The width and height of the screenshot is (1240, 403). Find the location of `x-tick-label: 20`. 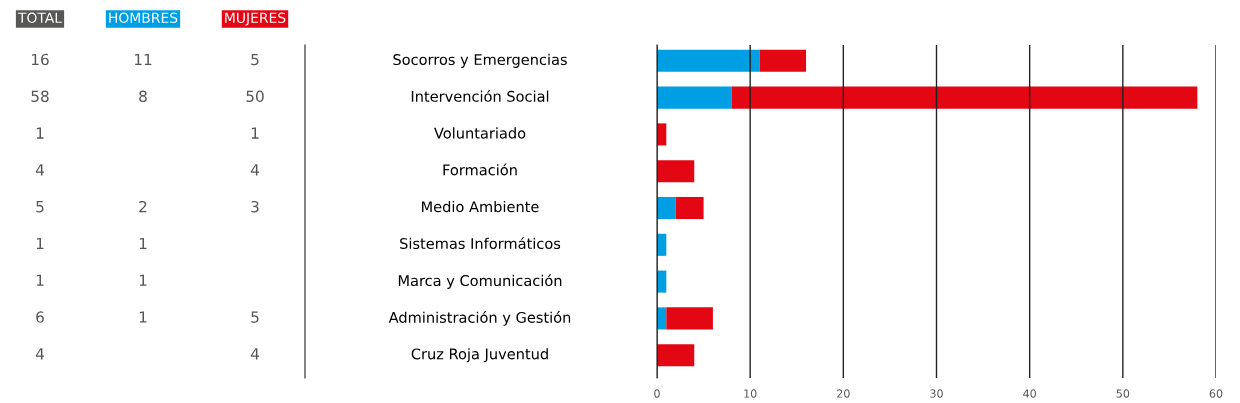

x-tick-label: 20 is located at coordinates (843, 393).